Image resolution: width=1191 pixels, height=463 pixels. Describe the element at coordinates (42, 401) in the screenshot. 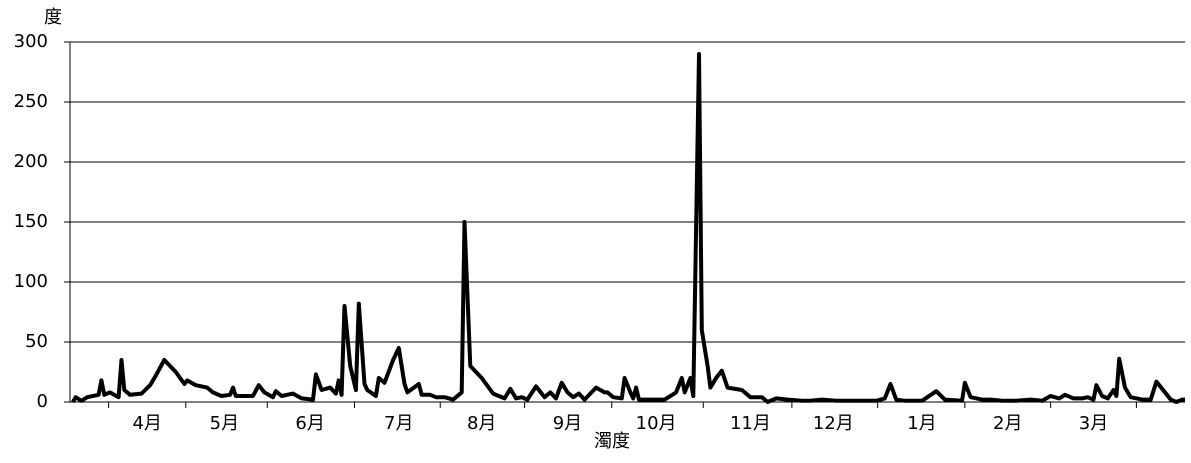

I see `y-tick-label: 0` at that location.